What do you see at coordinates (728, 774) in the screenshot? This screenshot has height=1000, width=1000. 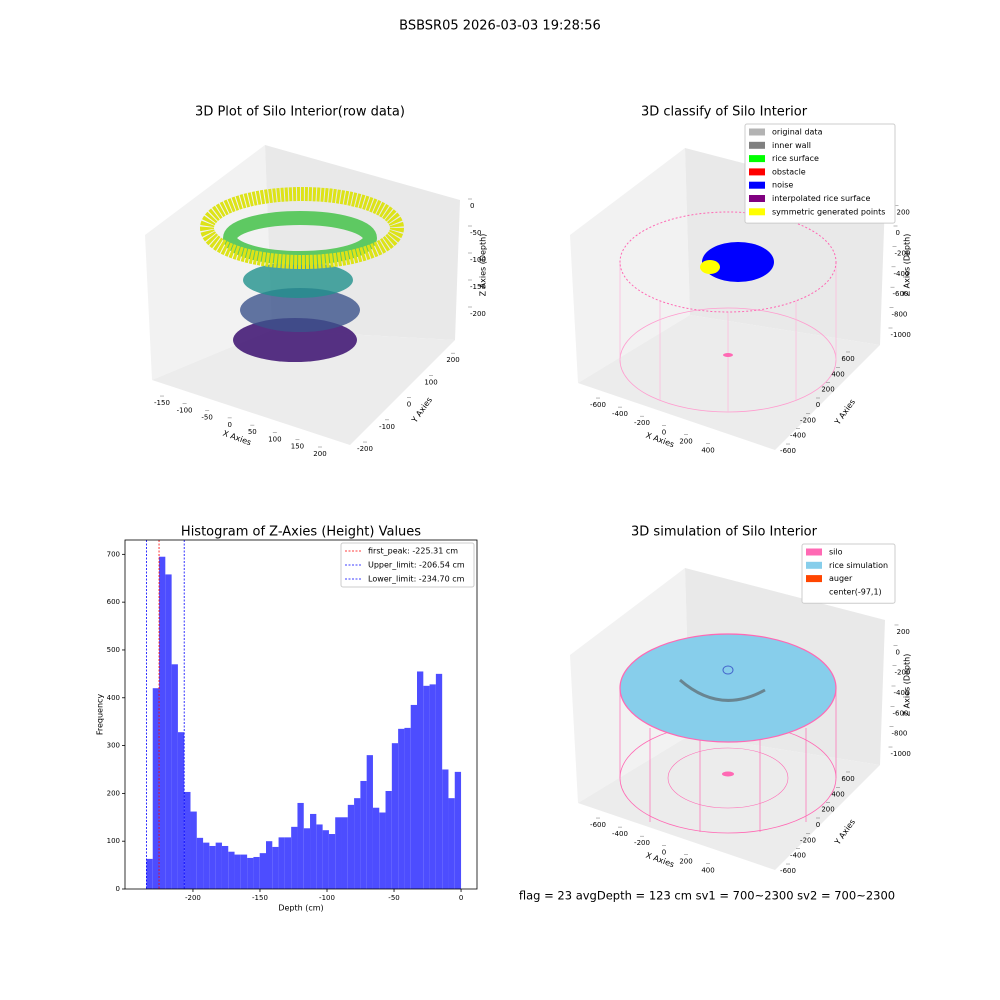 I see `silo-center` at bounding box center [728, 774].